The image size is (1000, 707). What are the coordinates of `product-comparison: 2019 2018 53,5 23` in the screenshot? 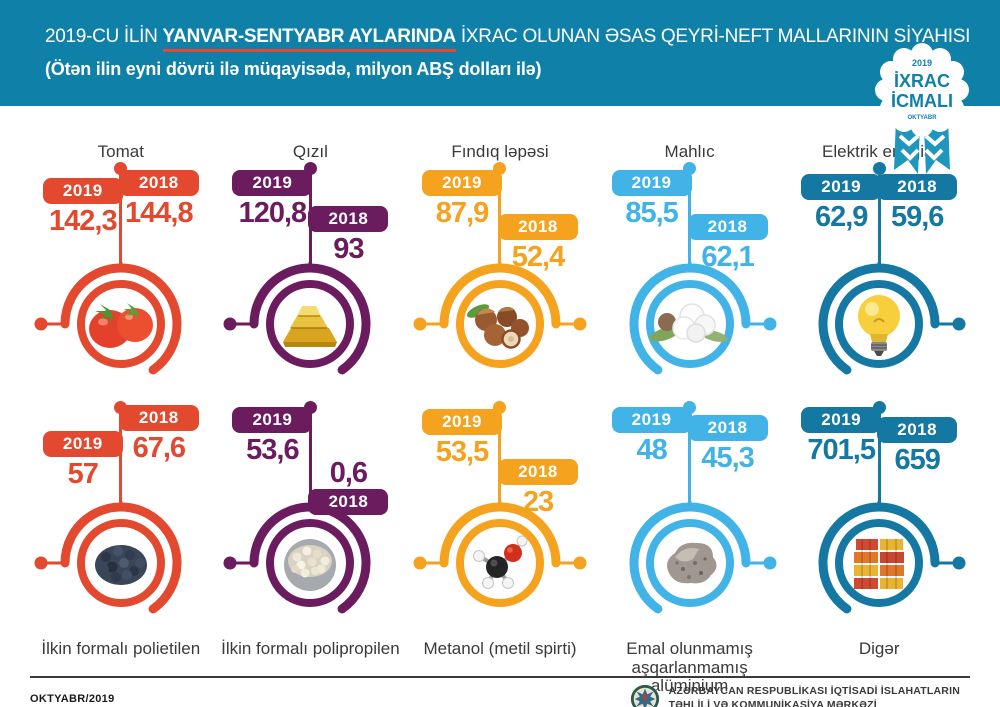 It's located at (500, 518).